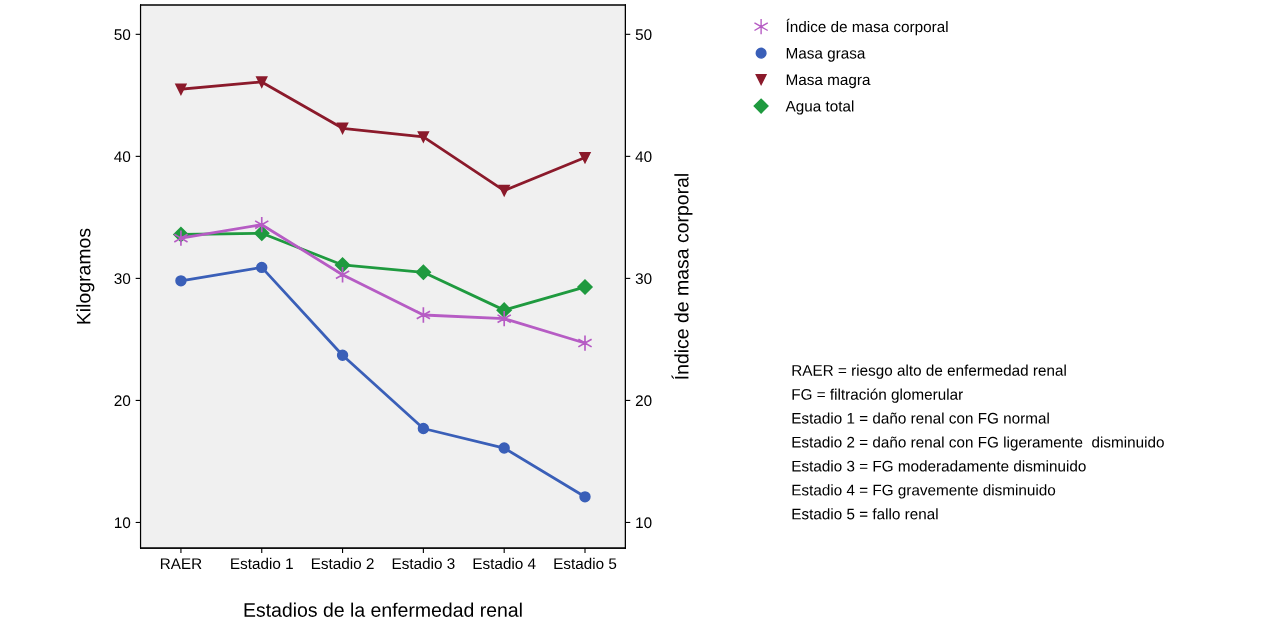  I want to click on text: Estadio 3 = FG moderadamente disminuido, so click(939, 466).